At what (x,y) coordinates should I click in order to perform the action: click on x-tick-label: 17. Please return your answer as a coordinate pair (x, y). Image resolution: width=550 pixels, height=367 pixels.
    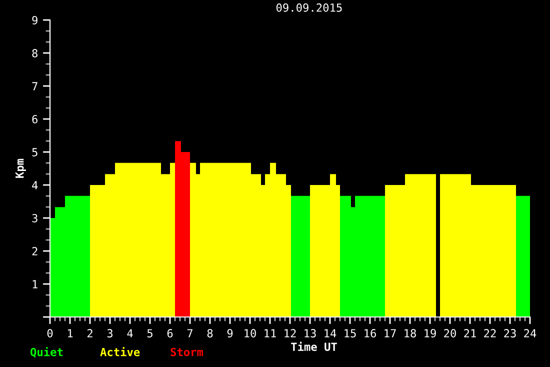
    Looking at the image, I should click on (390, 333).